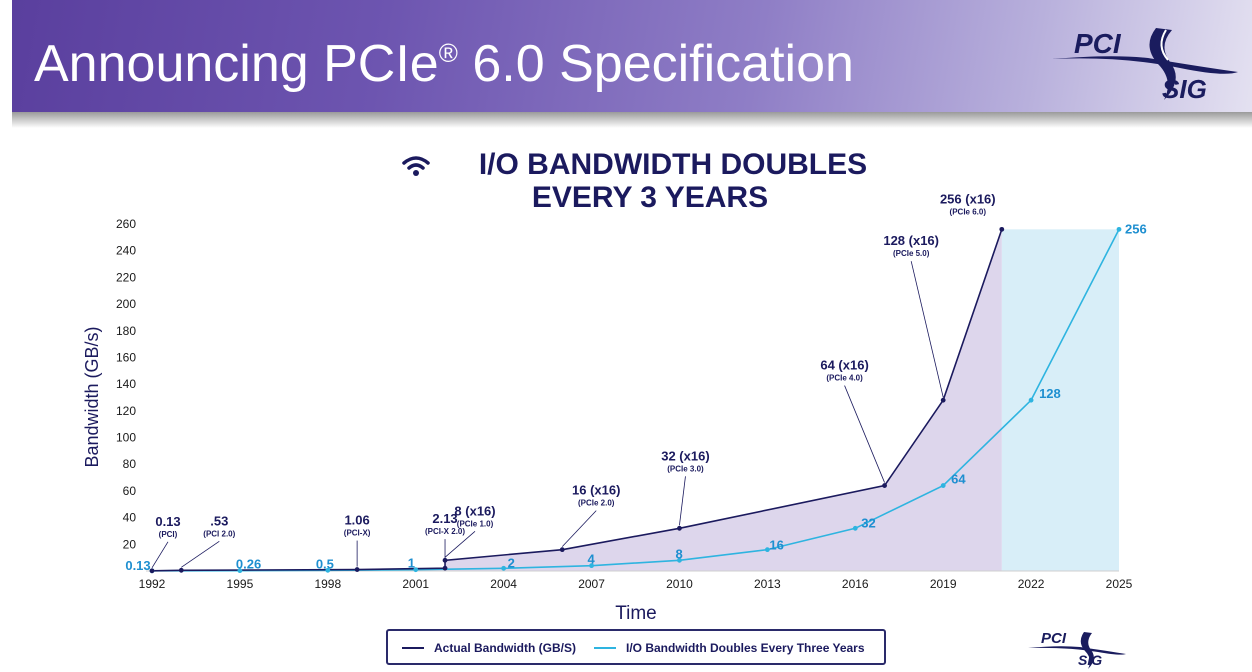 The image size is (1252, 672). What do you see at coordinates (503, 584) in the screenshot?
I see `x-tick-label: 2004` at bounding box center [503, 584].